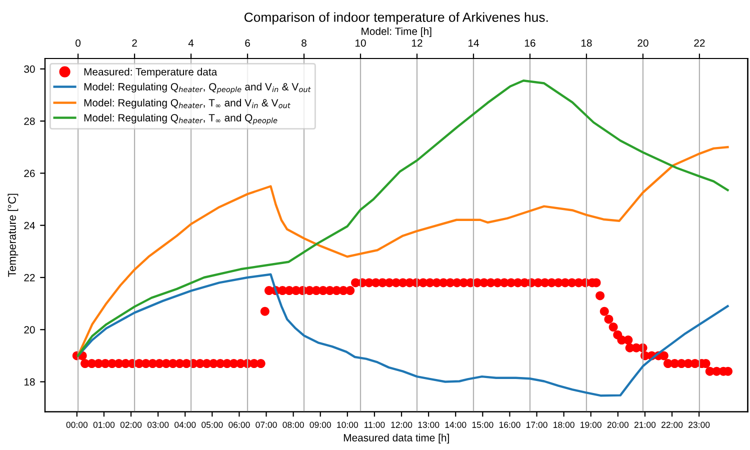 This screenshot has width=750, height=450. Describe the element at coordinates (185, 425) in the screenshot. I see `x-tick-label: 04:00` at that location.